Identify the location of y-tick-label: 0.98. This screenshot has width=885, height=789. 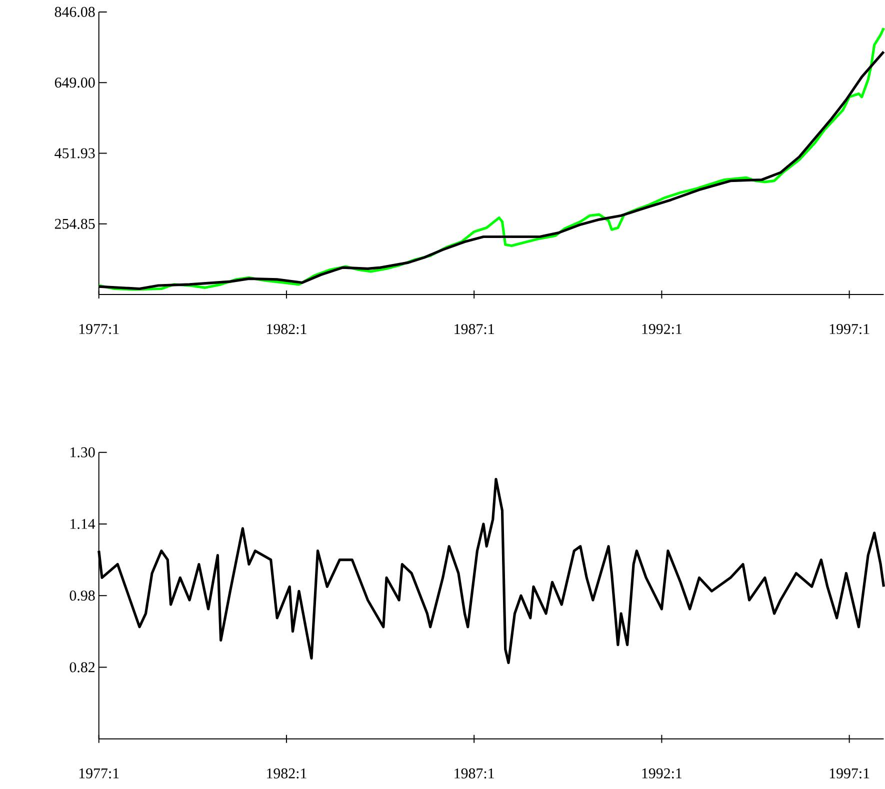
(82, 595).